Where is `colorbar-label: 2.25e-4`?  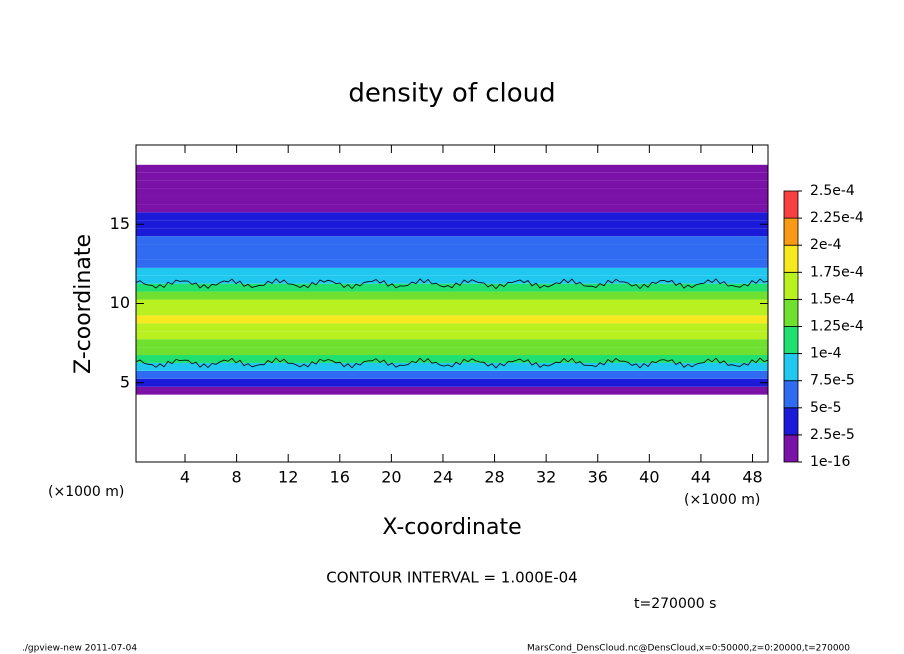 colorbar-label: 2.25e-4 is located at coordinates (837, 218).